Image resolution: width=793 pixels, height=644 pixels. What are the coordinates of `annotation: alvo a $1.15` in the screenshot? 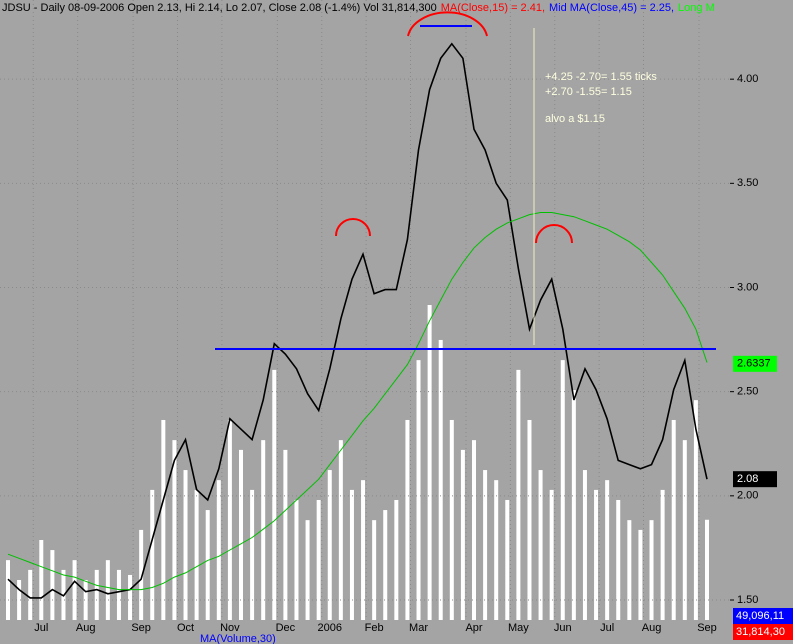 It's located at (575, 119).